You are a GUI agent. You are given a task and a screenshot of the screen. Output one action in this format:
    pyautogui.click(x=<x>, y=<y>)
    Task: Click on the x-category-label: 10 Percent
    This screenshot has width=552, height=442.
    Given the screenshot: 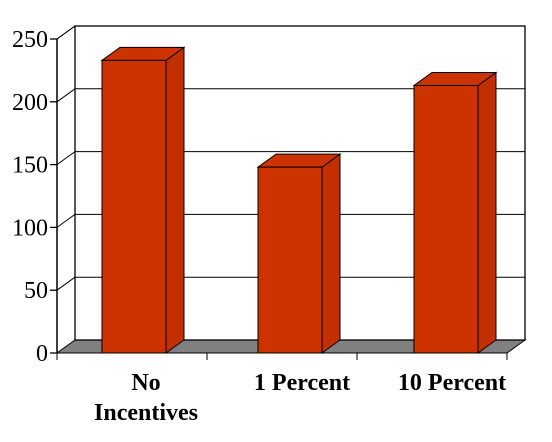 What is the action you would take?
    pyautogui.click(x=452, y=383)
    